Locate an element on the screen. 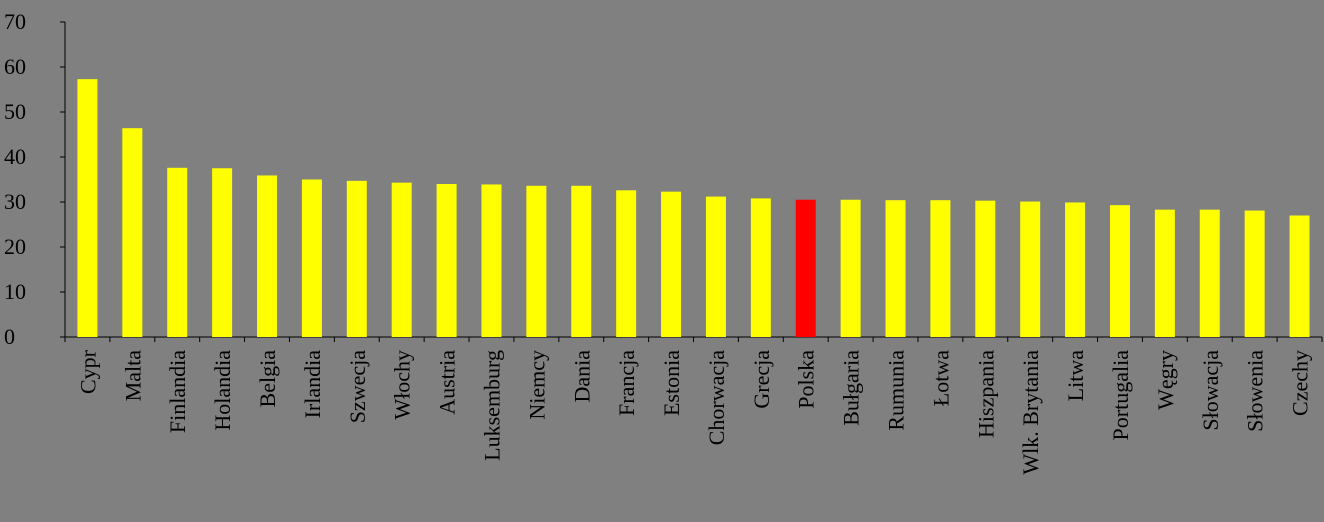 The width and height of the screenshot is (1324, 522). x-category-label: Bułgaria is located at coordinates (851, 388).